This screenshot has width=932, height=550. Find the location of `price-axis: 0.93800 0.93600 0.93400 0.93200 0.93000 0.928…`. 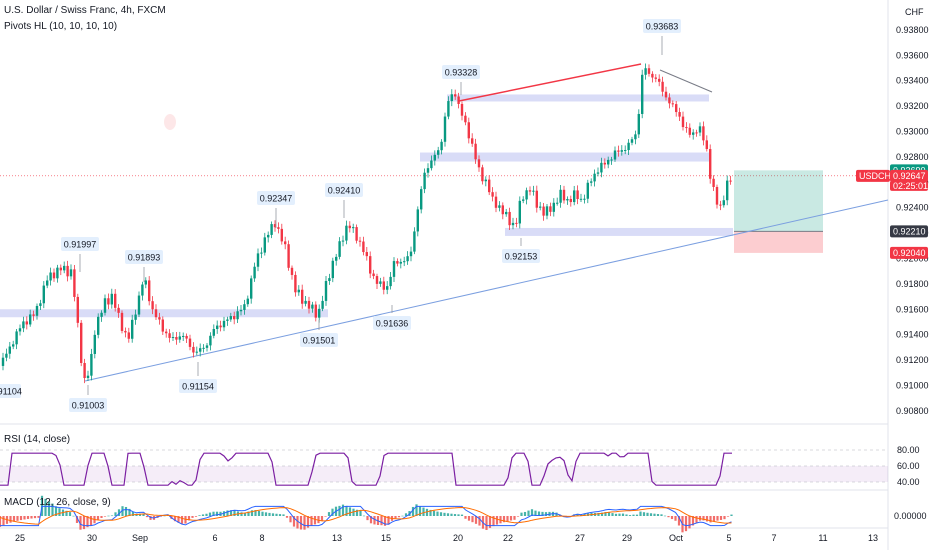

price-axis: 0.93800 0.93600 0.93400 0.93200 0.93000 0.928… is located at coordinates (892, 264).